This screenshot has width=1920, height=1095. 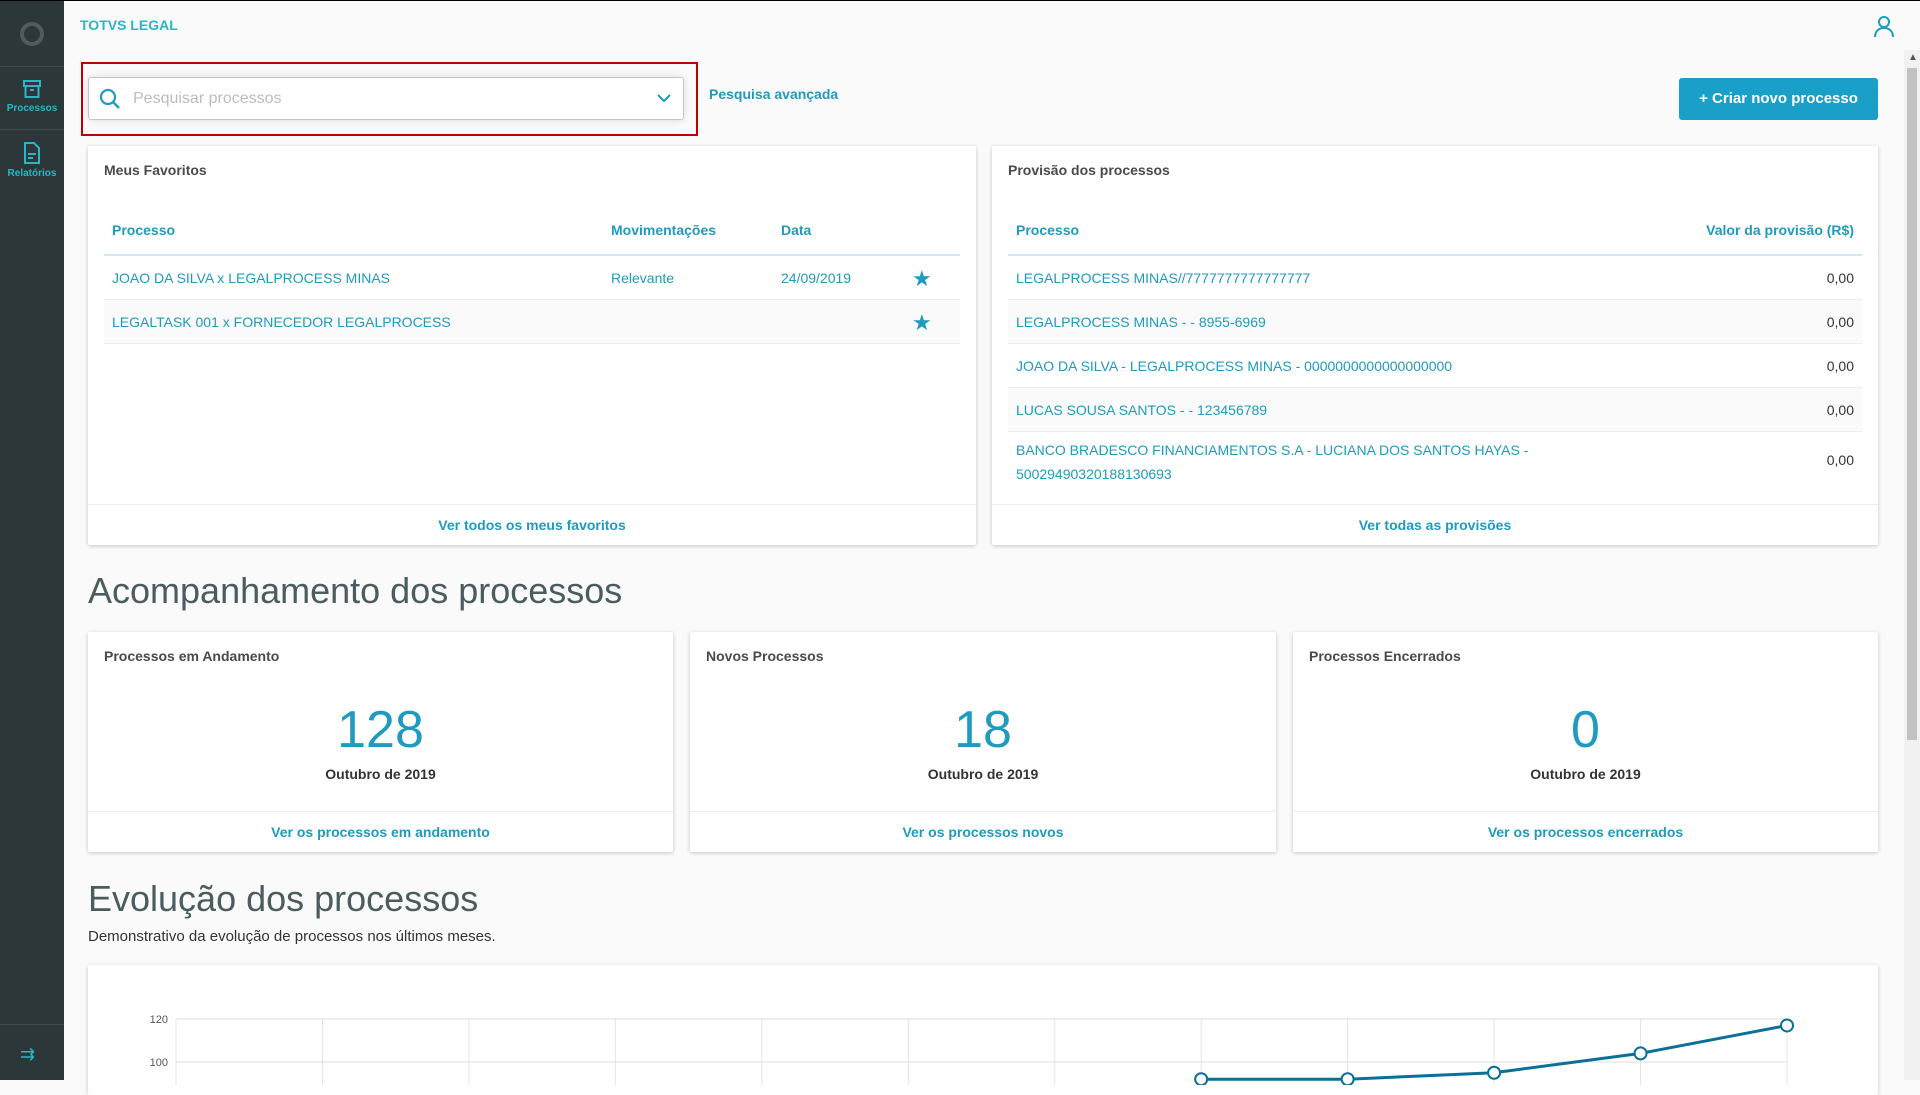 I want to click on y-tick-label: 120, so click(x=159, y=1020).